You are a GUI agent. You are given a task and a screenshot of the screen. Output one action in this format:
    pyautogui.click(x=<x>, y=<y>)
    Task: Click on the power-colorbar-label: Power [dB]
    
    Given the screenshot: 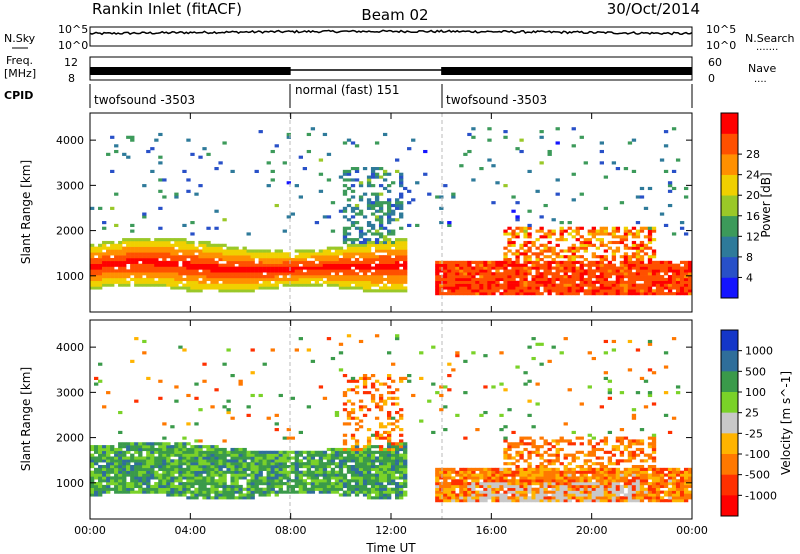 What is the action you would take?
    pyautogui.click(x=766, y=204)
    